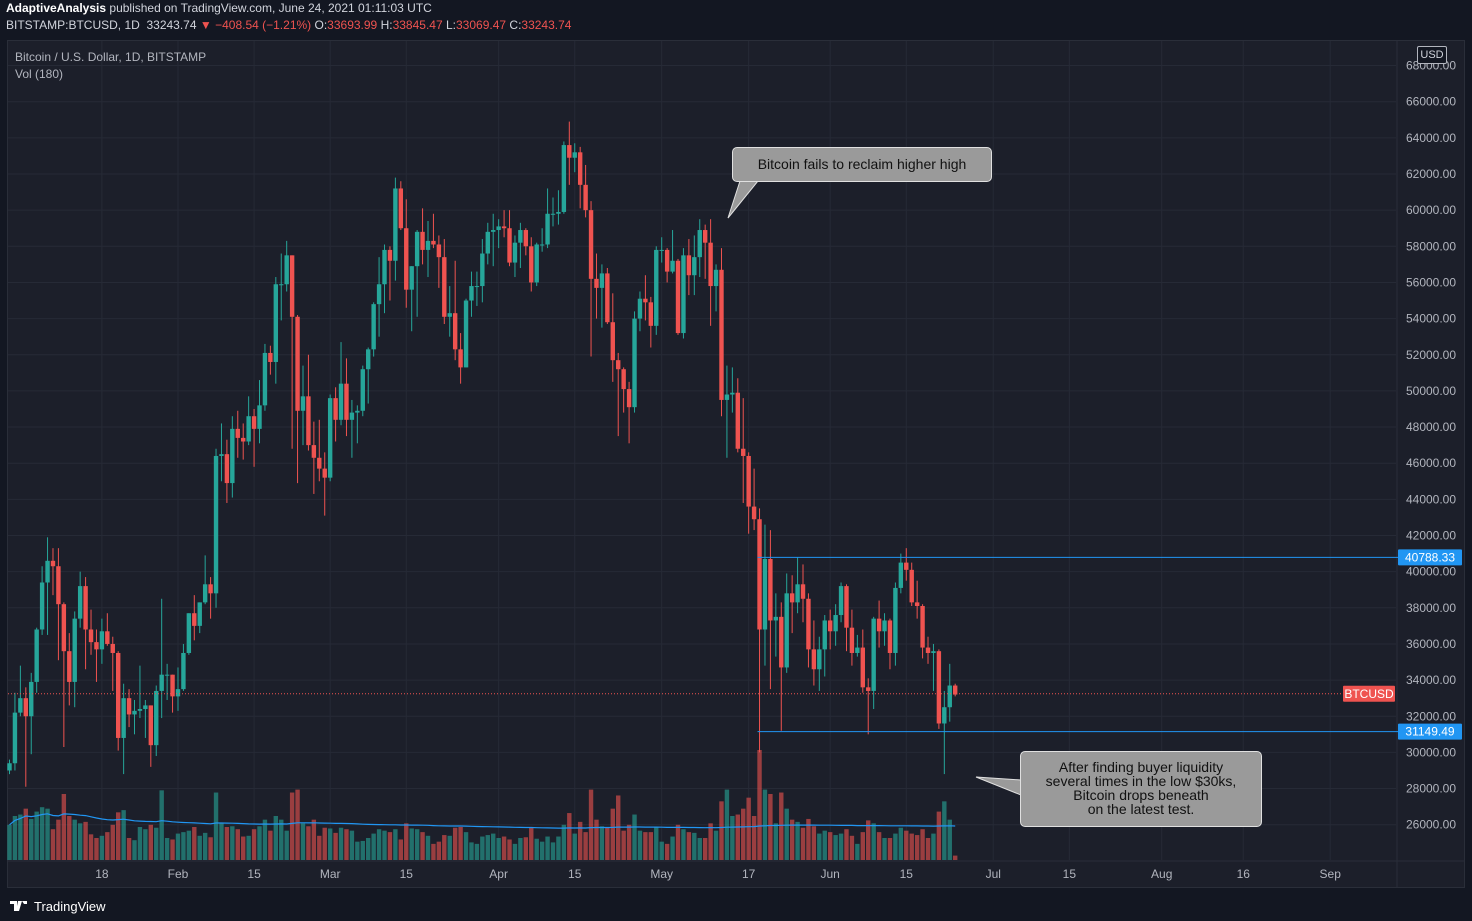 The height and width of the screenshot is (921, 1472). Describe the element at coordinates (19, 906) in the screenshot. I see `tradingview-logo-icon` at that location.